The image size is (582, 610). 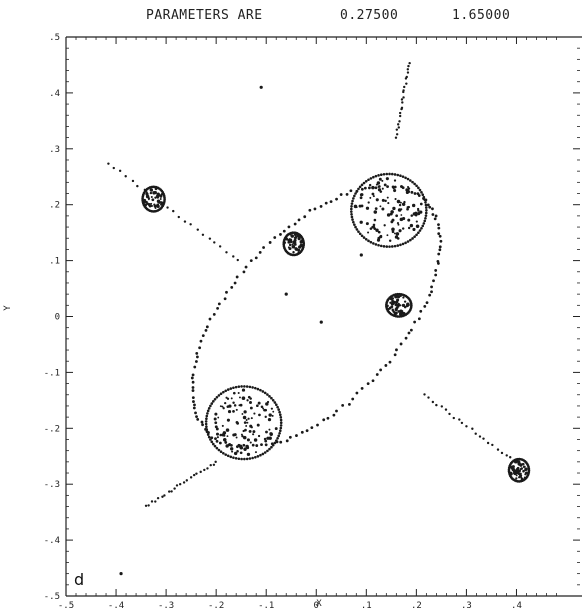 What do you see at coordinates (54, 150) in the screenshot?
I see `y-tick-label: .3` at bounding box center [54, 150].